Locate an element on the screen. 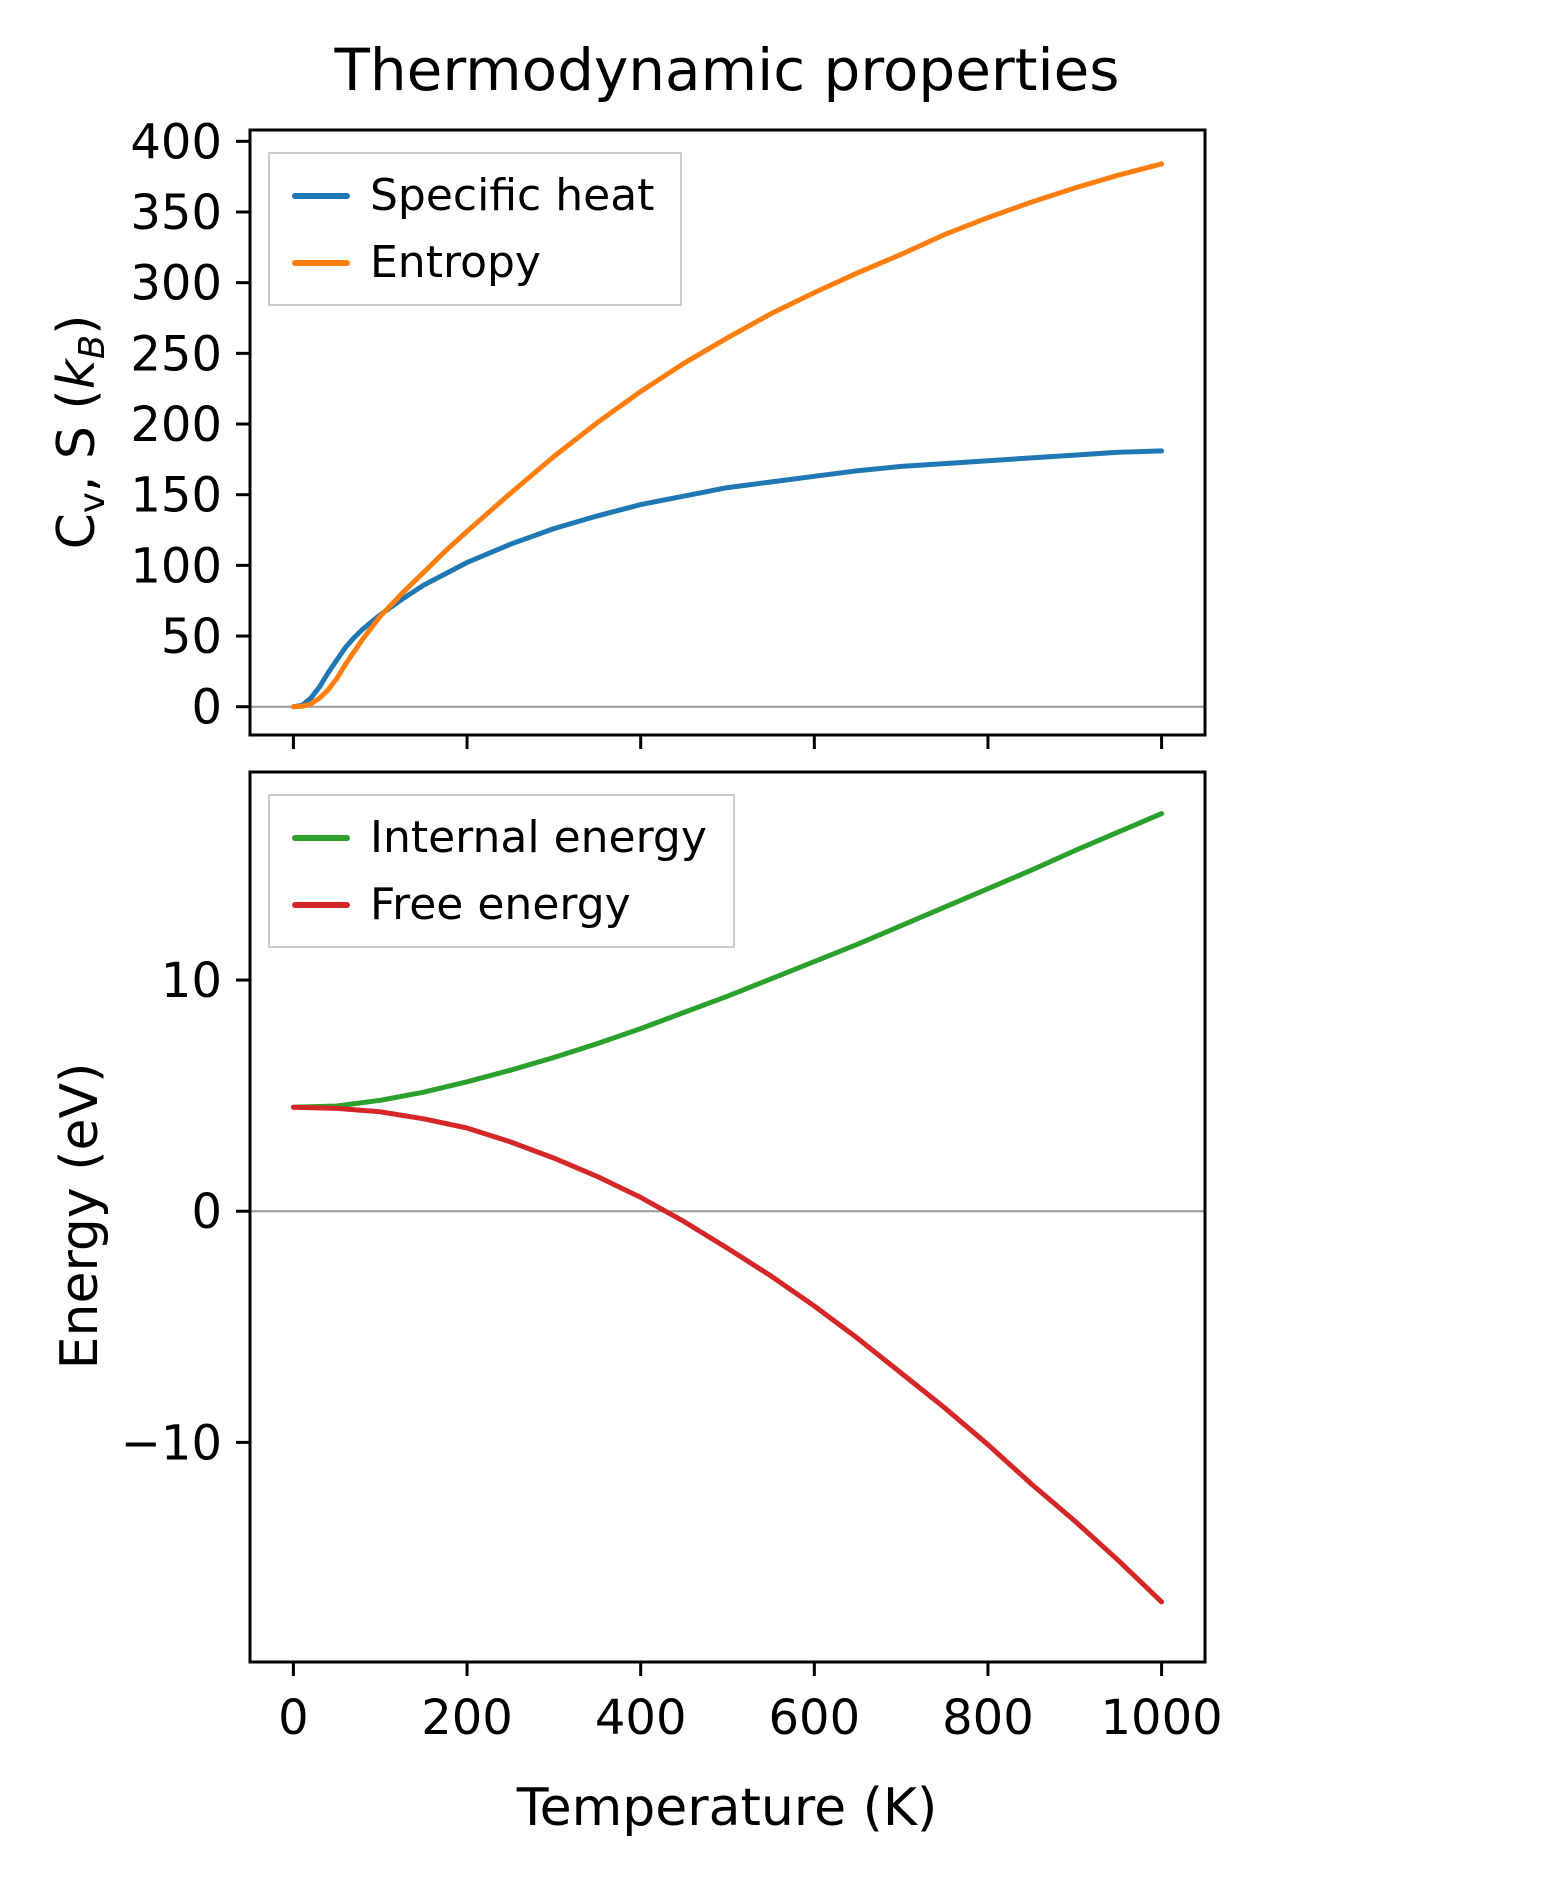 This screenshot has height=1901, width=1546. y-tick-label: 150 is located at coordinates (176, 496).